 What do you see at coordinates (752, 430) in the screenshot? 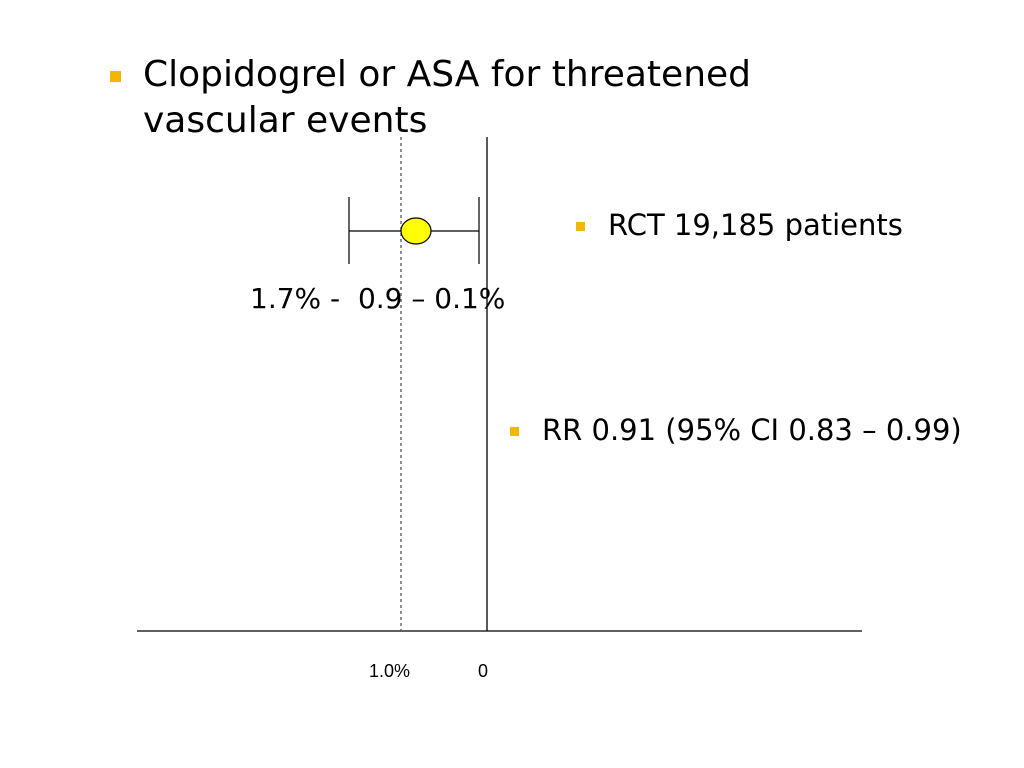
I see `rr-bullet-text: RR 0.91 (95% CI 0.83 – 0.99)` at bounding box center [752, 430].